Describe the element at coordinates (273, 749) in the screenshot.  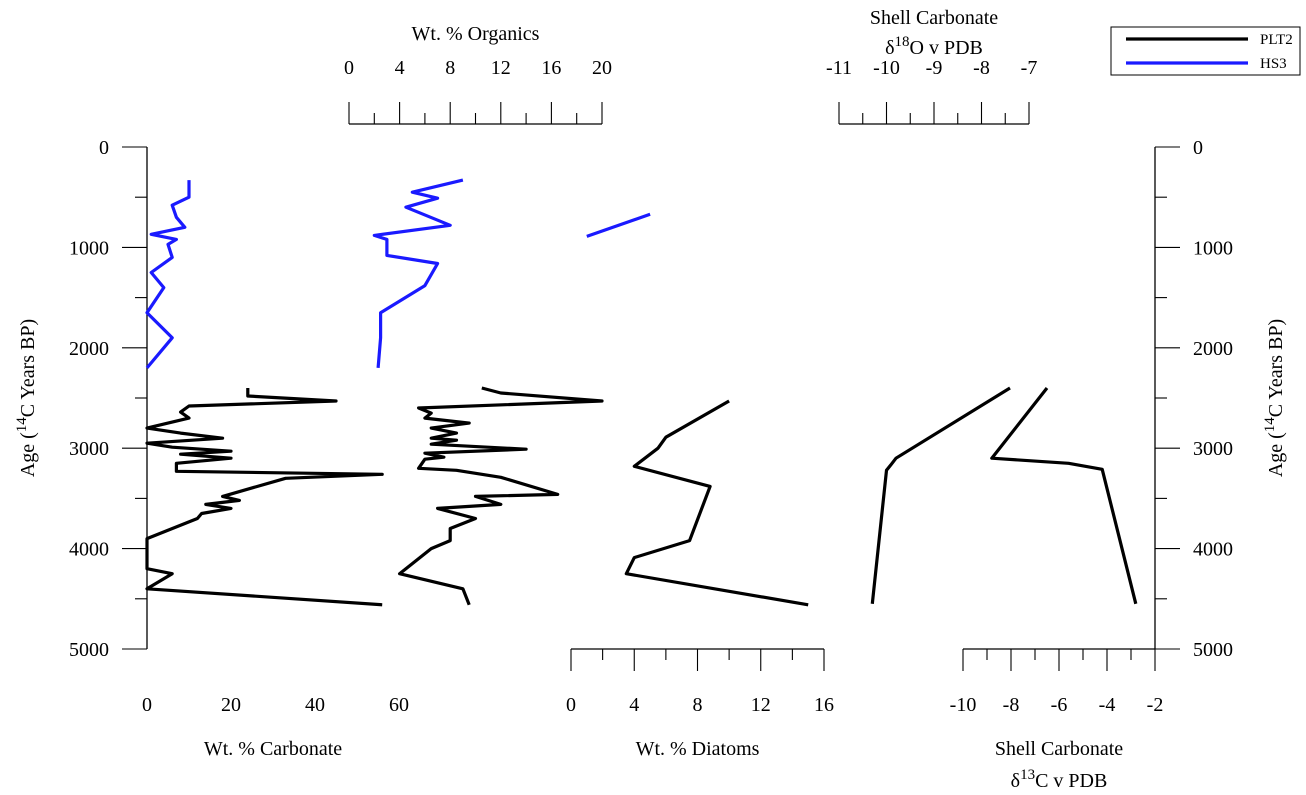
I see `carbonate-axis-title: Wt. % Carbonate` at that location.